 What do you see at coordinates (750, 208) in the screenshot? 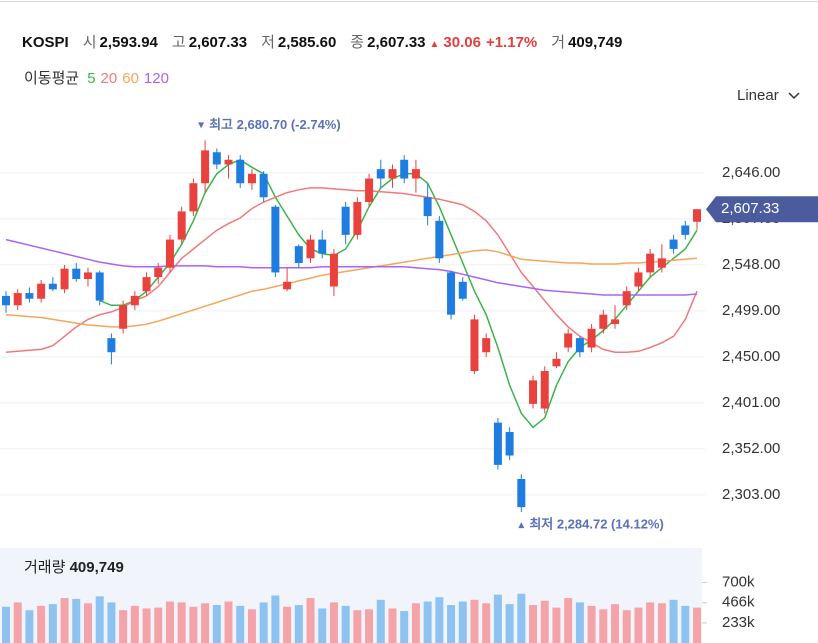
I see `last-price-label: 2,607.33` at bounding box center [750, 208].